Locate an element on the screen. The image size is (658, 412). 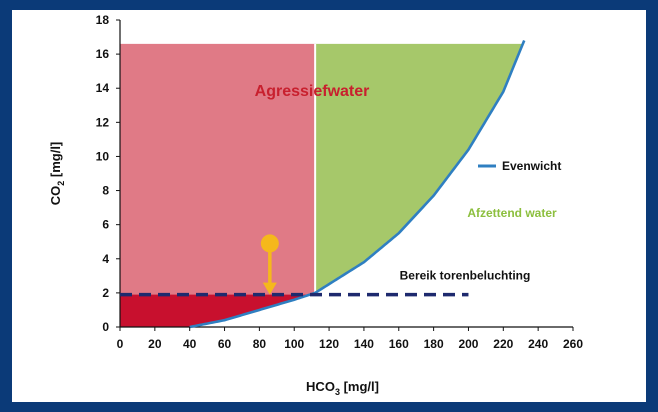
arrow-head is located at coordinates (269, 288).